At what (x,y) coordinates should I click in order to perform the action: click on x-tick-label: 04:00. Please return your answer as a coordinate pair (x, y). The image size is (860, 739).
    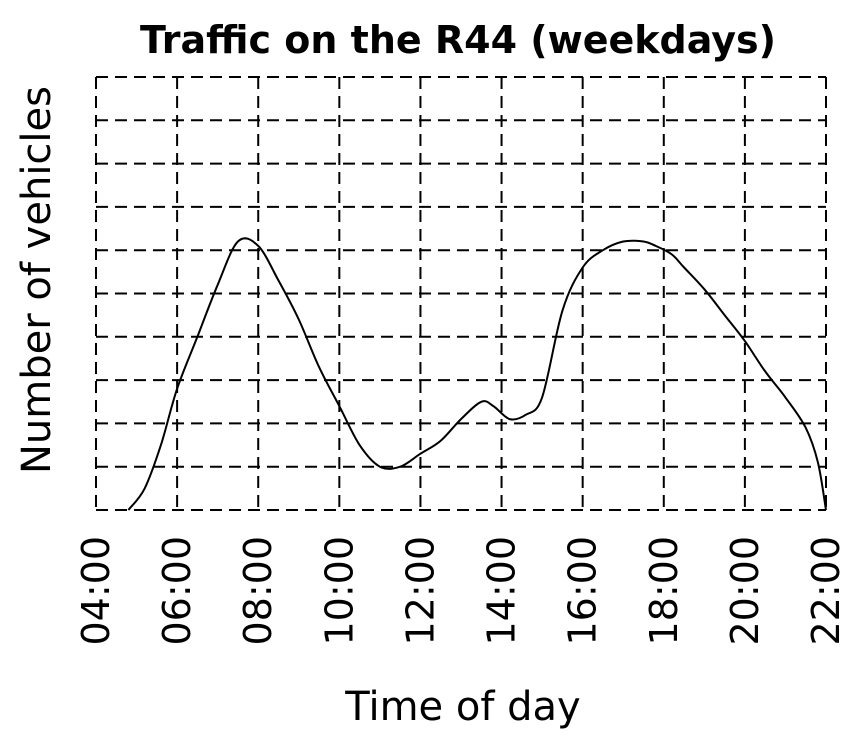
    Looking at the image, I should click on (96, 591).